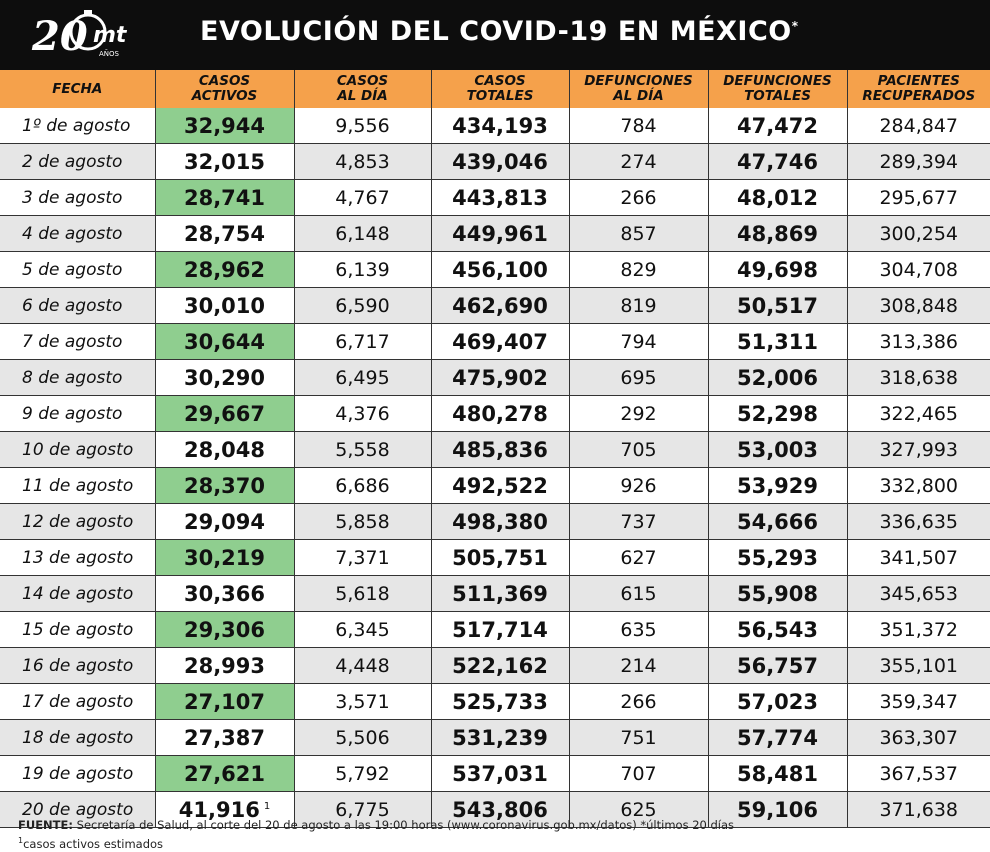  What do you see at coordinates (638, 486) in the screenshot?
I see `cell-defunciones-al-dia: 926` at bounding box center [638, 486].